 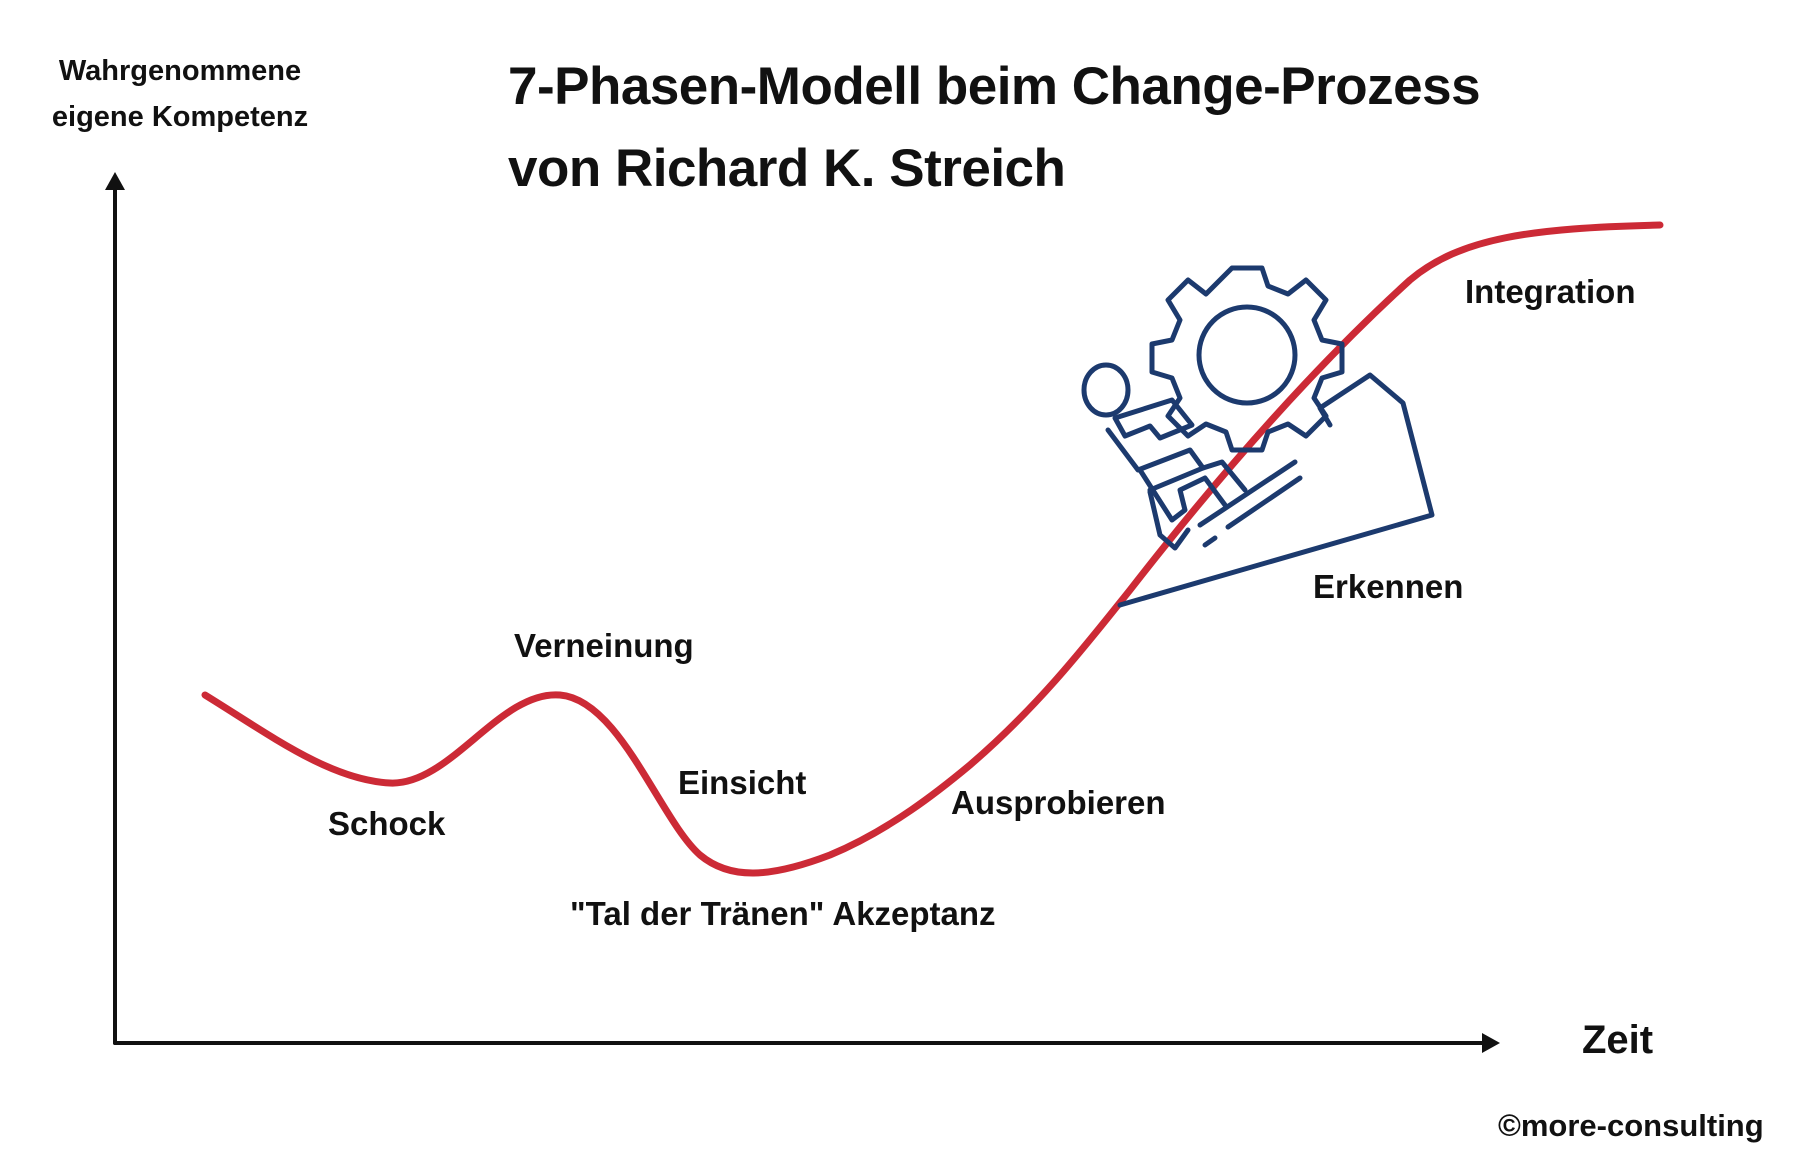 I want to click on gear-icon, so click(x=1247, y=359).